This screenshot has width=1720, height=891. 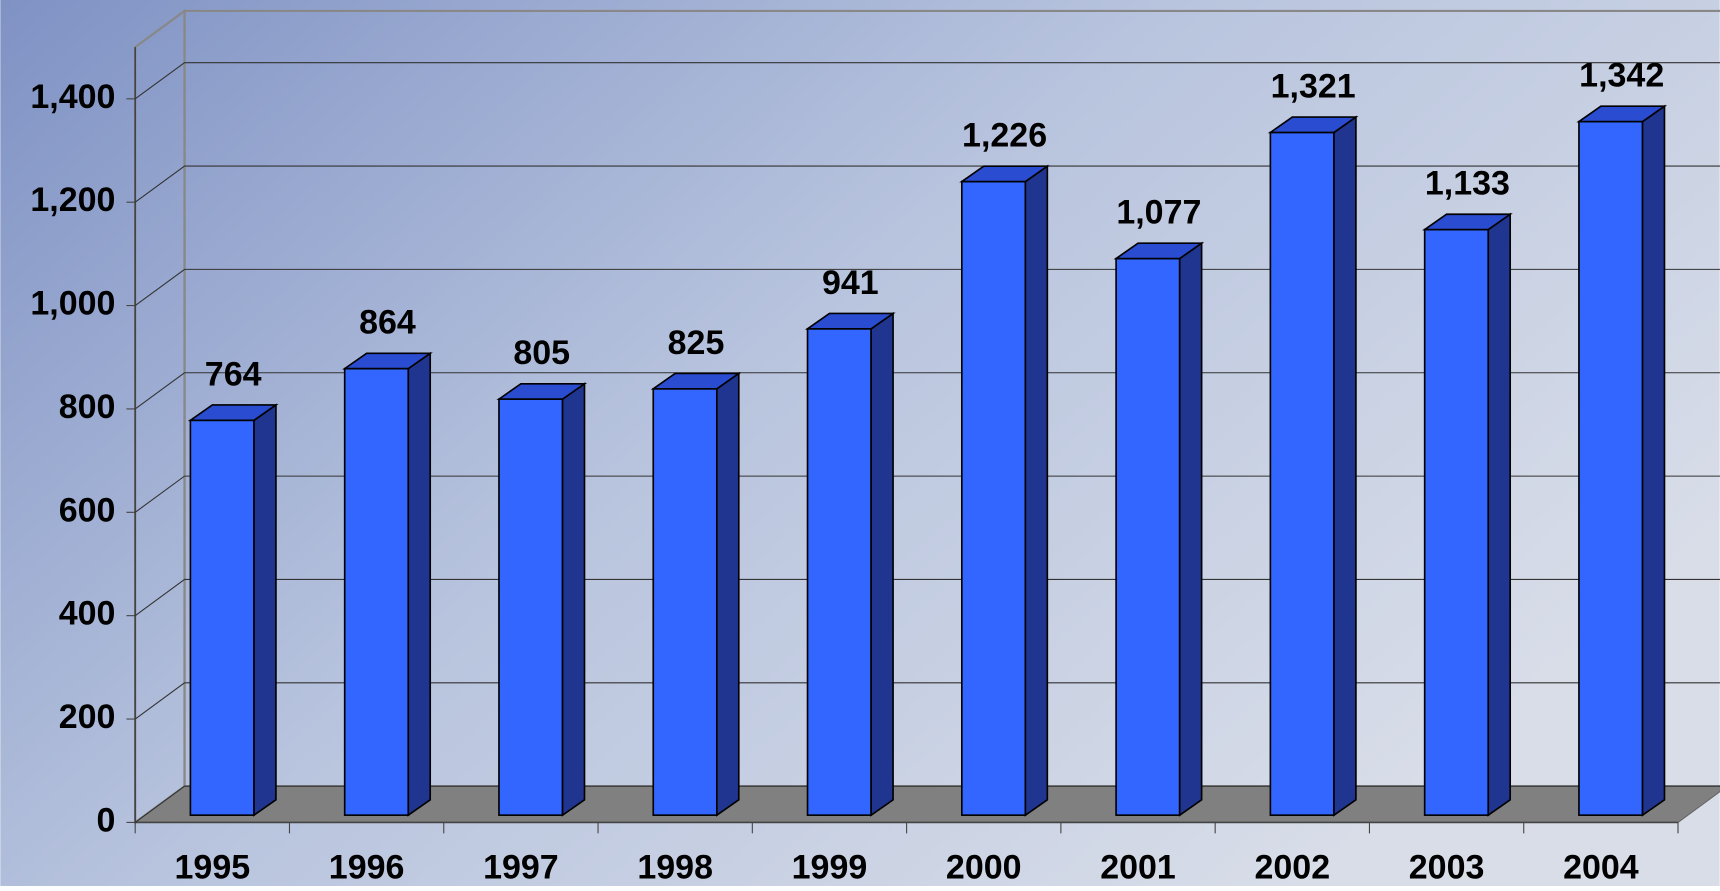 I want to click on x-tick-label: 2004, so click(x=1601, y=867).